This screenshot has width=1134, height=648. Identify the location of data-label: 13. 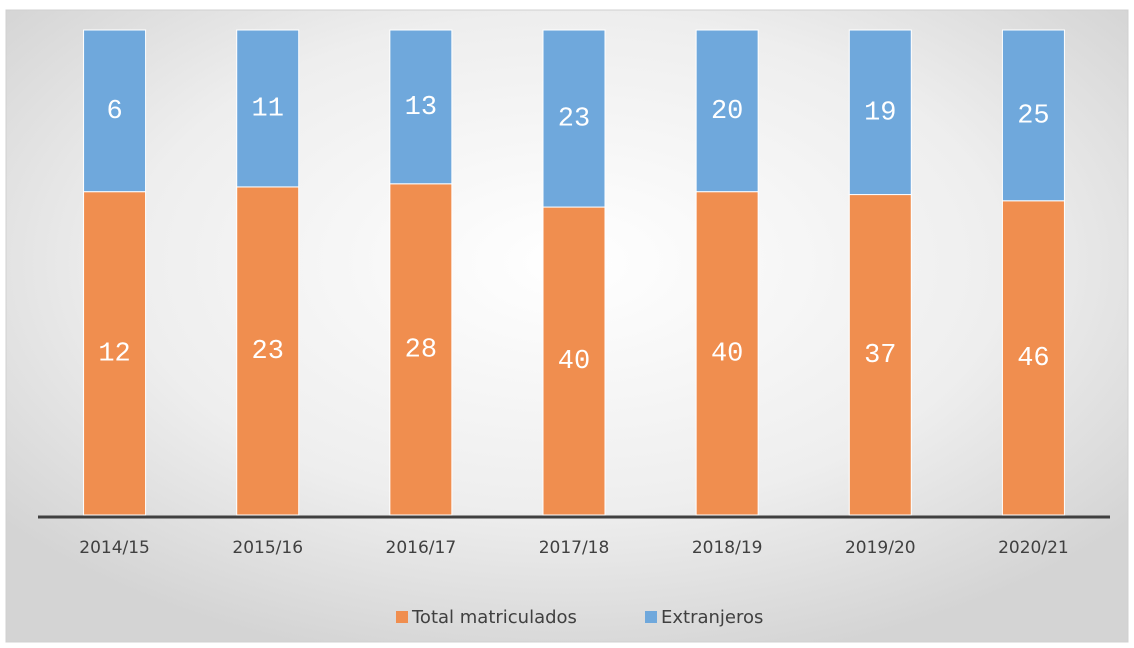
(421, 108).